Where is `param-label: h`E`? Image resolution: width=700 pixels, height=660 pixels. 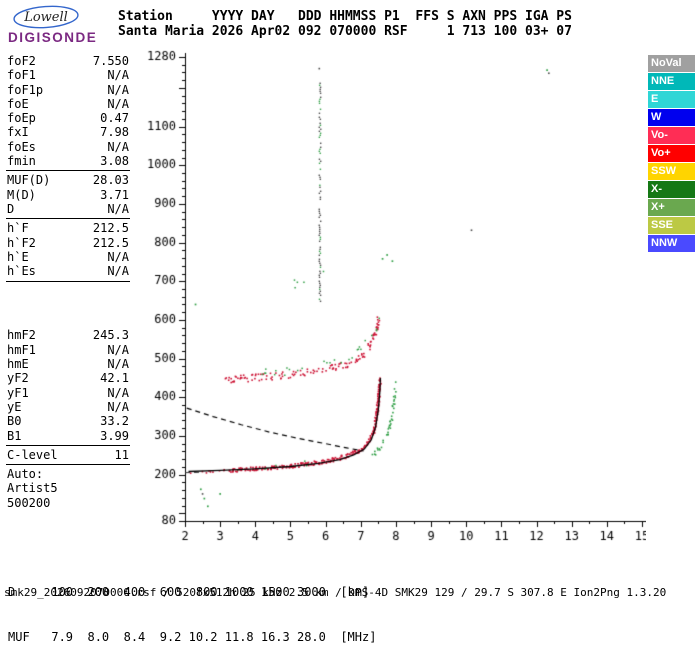 param-label: h`E is located at coordinates (18, 256).